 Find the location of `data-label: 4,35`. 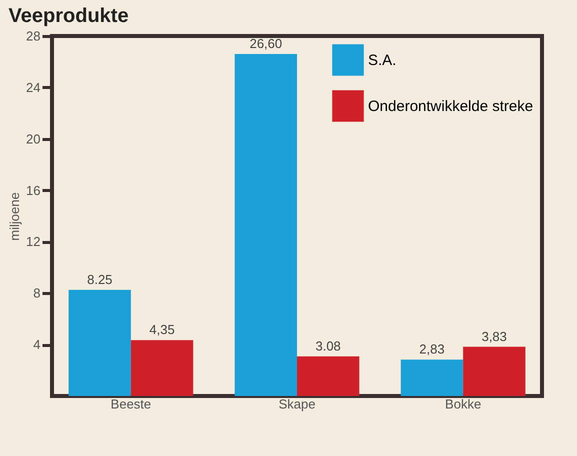

data-label: 4,35 is located at coordinates (162, 330).